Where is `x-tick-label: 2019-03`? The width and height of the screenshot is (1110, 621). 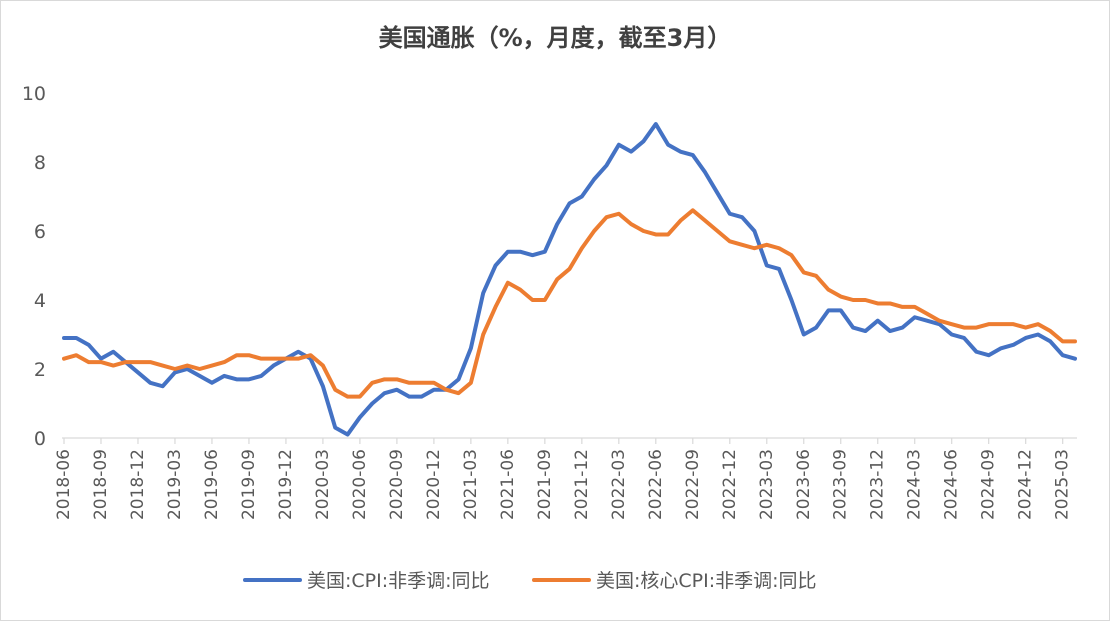 x-tick-label: 2019-03 is located at coordinates (175, 484).